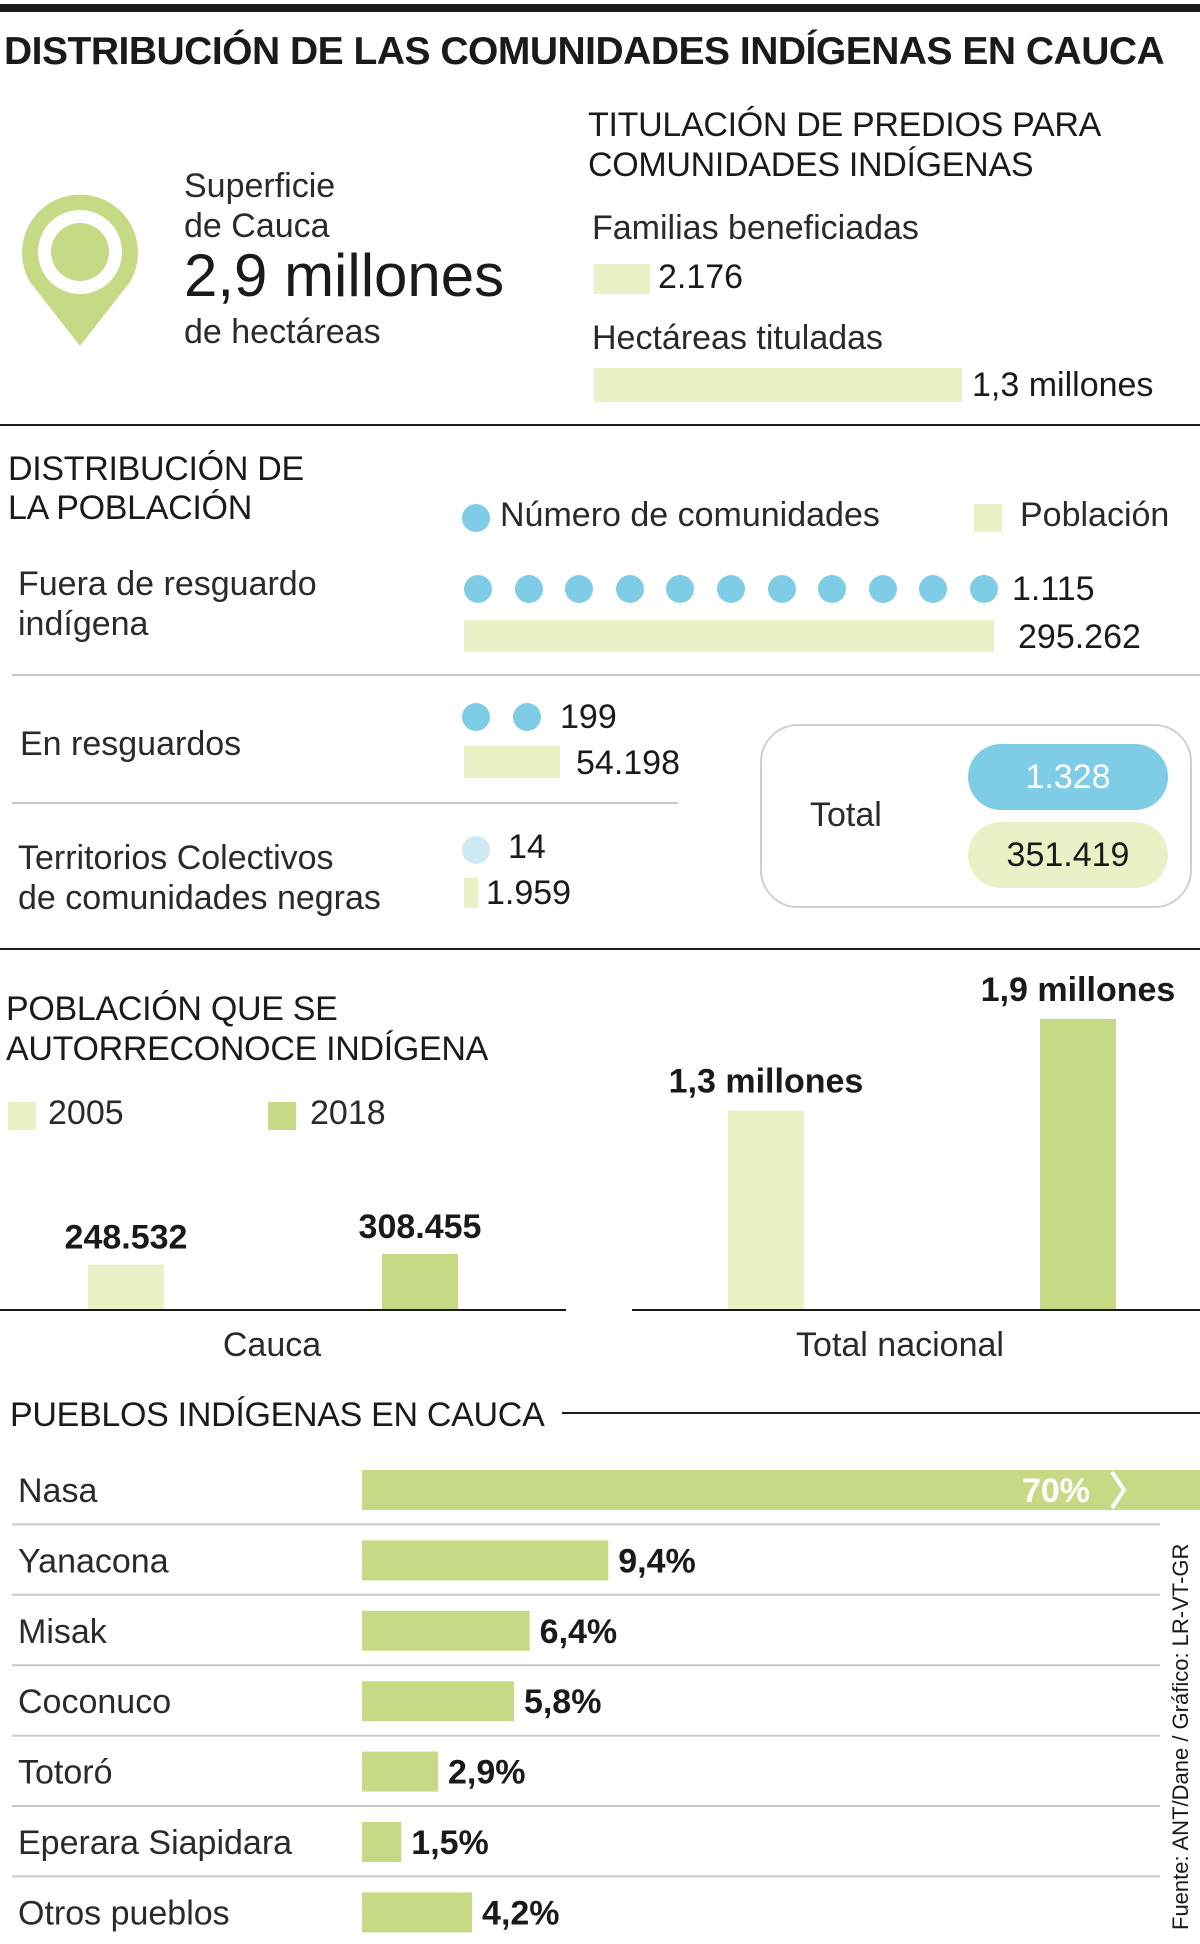 The image size is (1200, 1944). Describe the element at coordinates (738, 338) in the screenshot. I see `hectareas-label: Hectáreas tituladas` at that location.